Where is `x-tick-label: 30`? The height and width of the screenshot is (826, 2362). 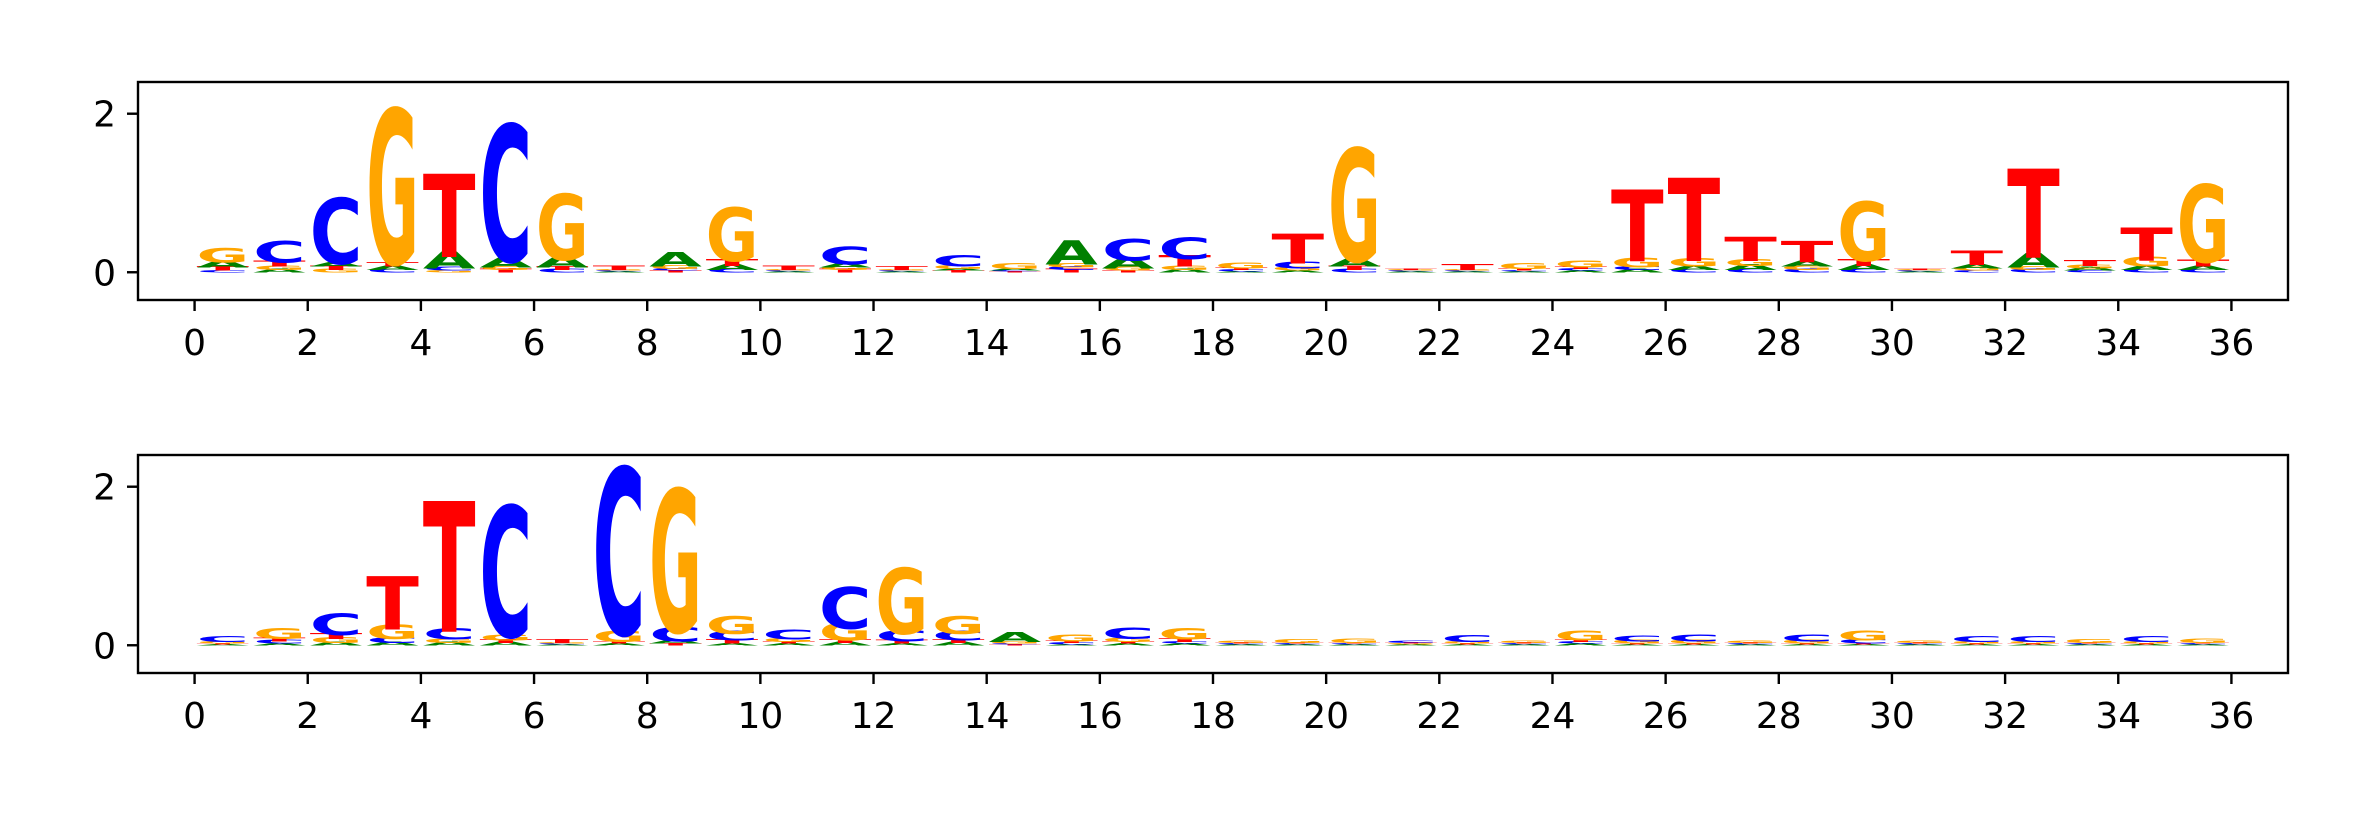
x-tick-label: 30 is located at coordinates (1892, 343).